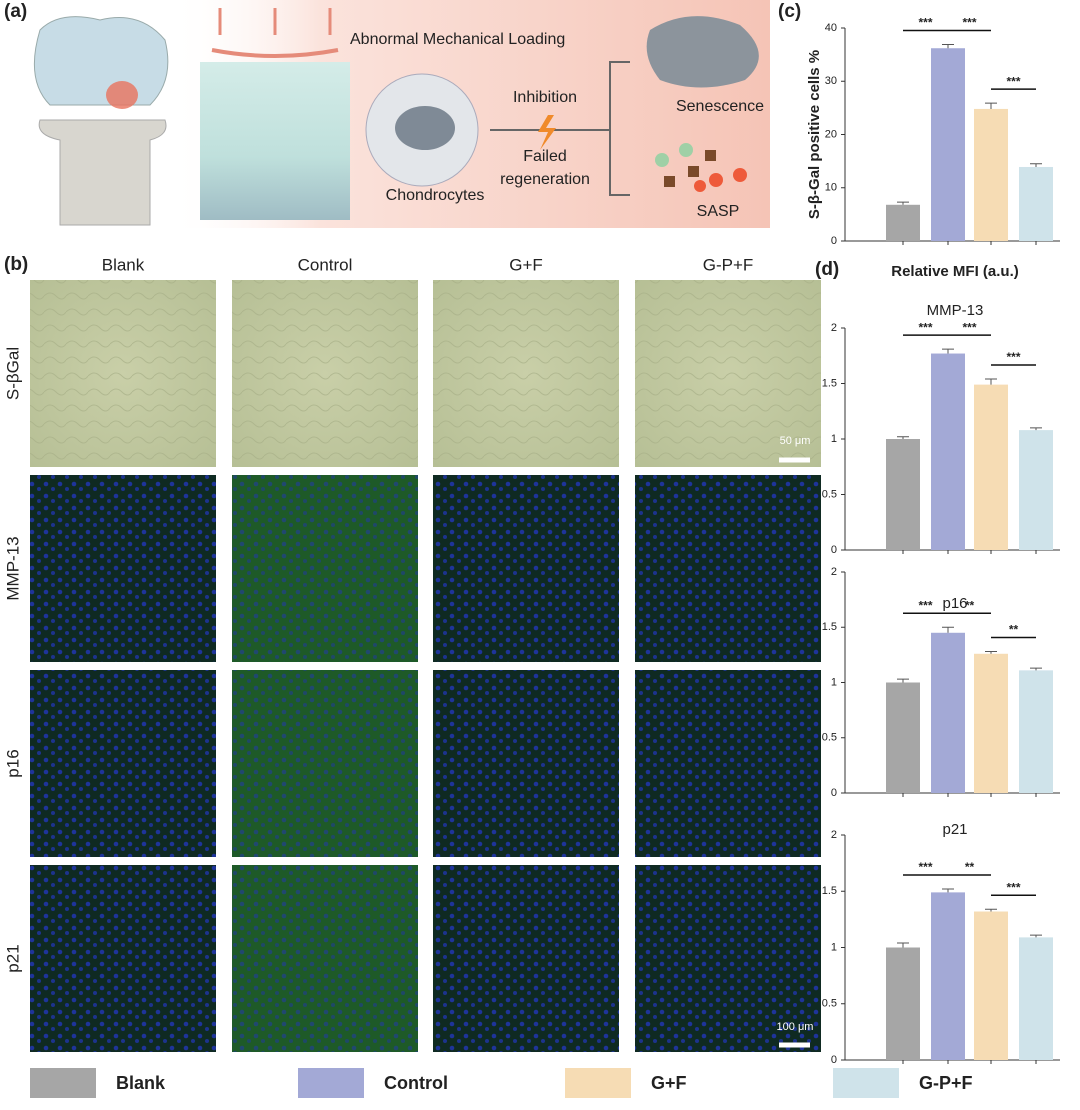  I want to click on row-label: p21, so click(12, 958).